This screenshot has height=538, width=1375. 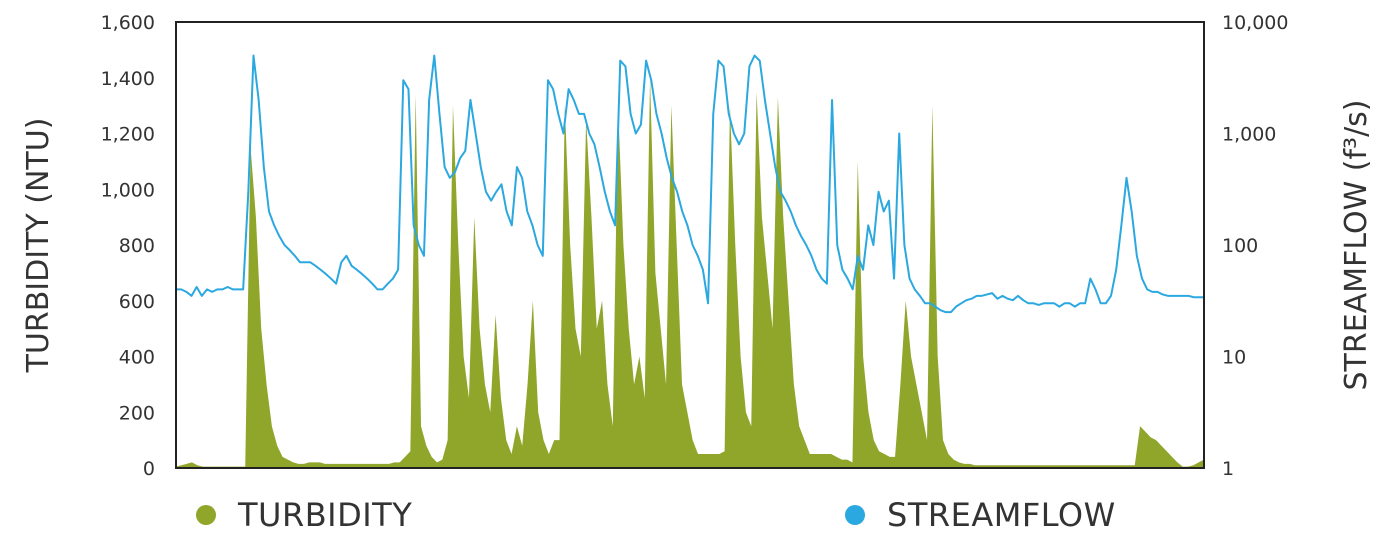 What do you see at coordinates (1249, 135) in the screenshot?
I see `right-tick-label: 1,000` at bounding box center [1249, 135].